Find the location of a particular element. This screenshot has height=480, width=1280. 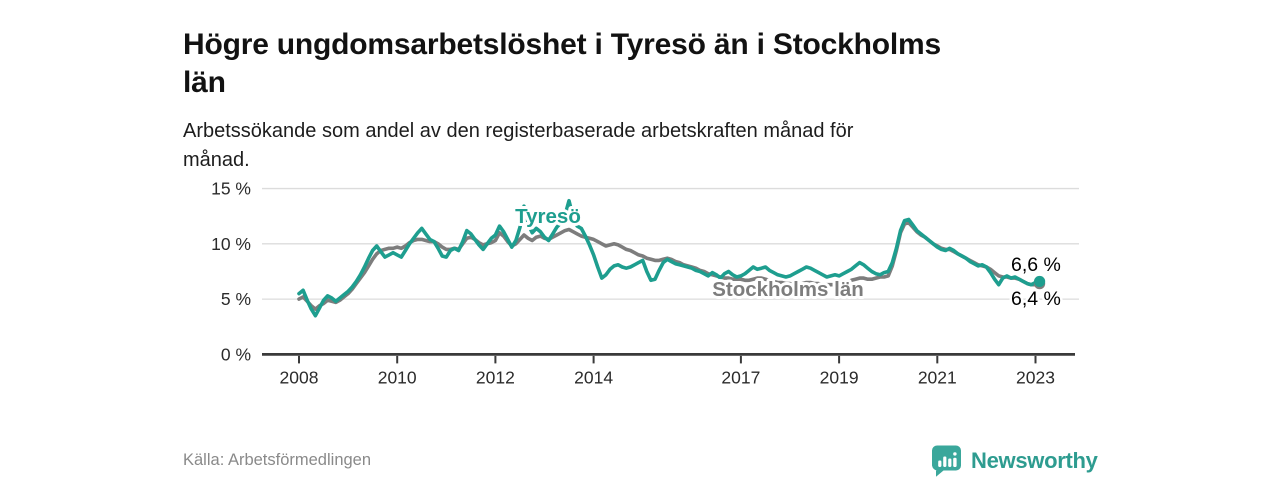

mini-bar-chart-glyph is located at coordinates (947, 459).